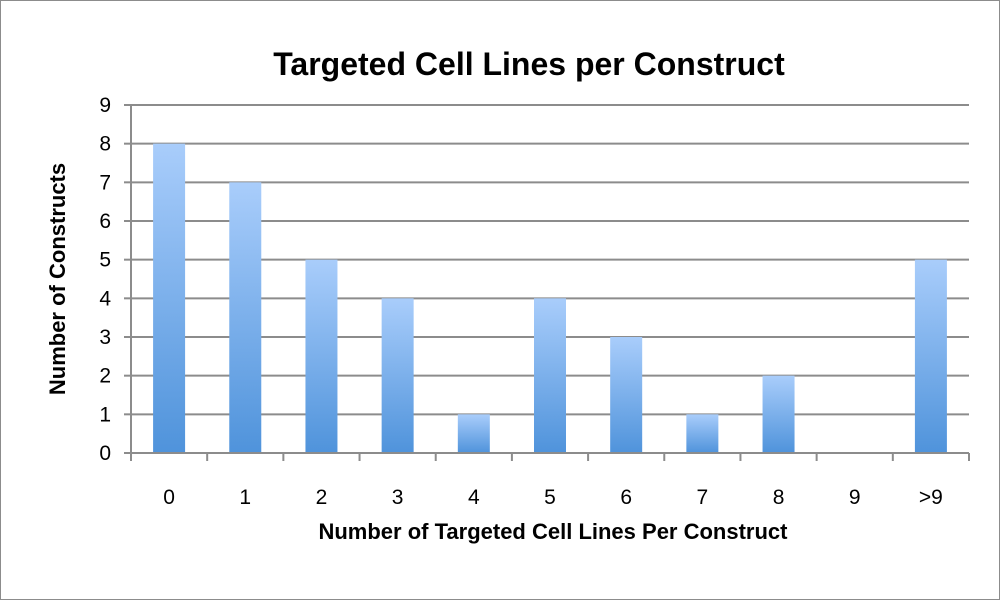  What do you see at coordinates (550, 497) in the screenshot?
I see `x-tick-label: 5` at bounding box center [550, 497].